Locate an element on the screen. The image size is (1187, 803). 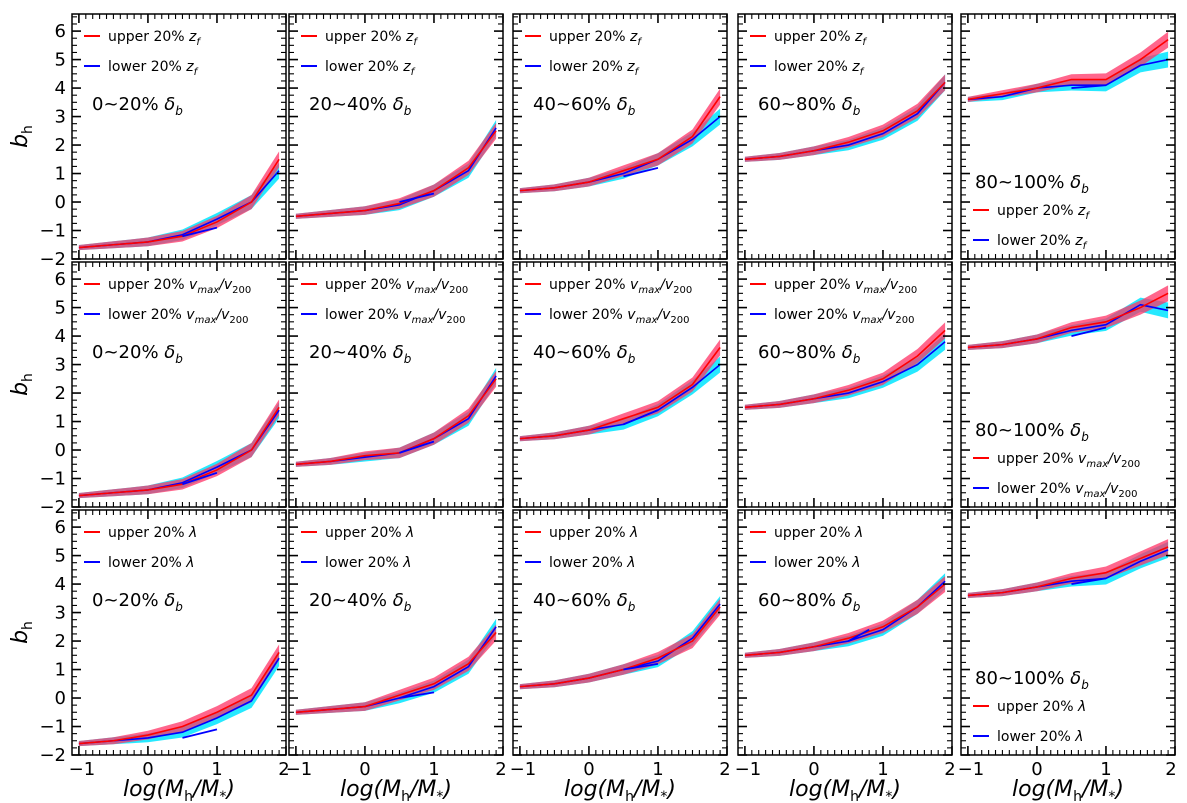
lower-line is located at coordinates (1068, 79).